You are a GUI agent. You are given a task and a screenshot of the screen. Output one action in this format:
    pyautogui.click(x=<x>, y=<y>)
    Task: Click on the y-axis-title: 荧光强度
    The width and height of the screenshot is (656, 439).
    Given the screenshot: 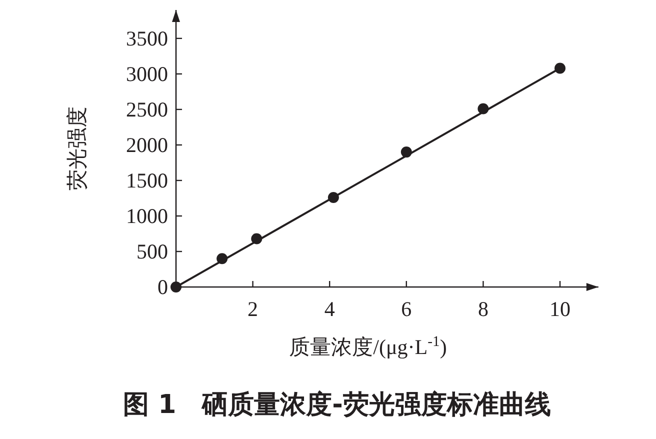 What is the action you would take?
    pyautogui.click(x=77, y=148)
    